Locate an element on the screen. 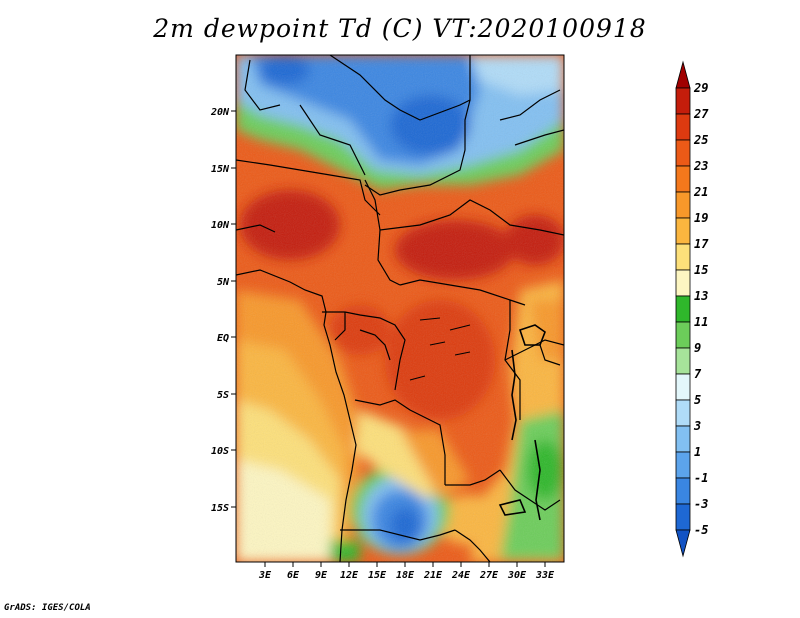  colorbar-label: 25 is located at coordinates (700, 140).